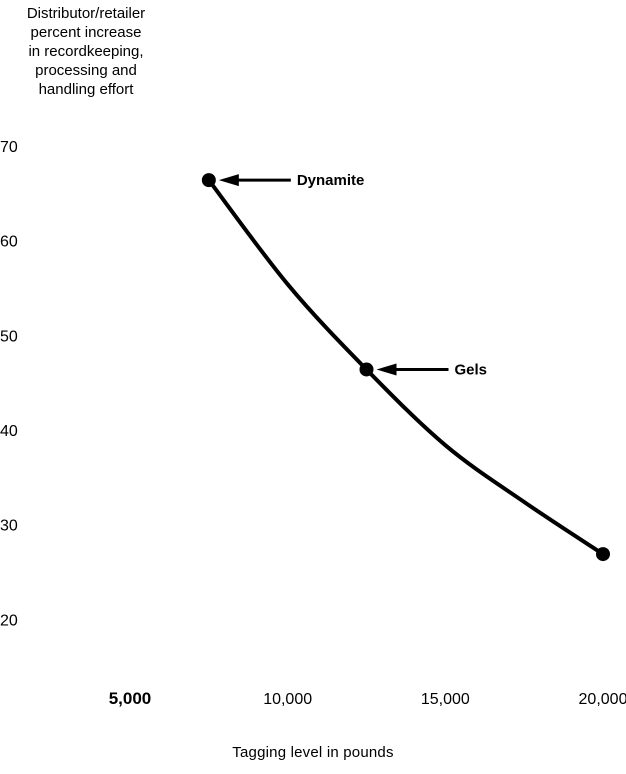 The width and height of the screenshot is (626, 774). Describe the element at coordinates (9, 620) in the screenshot. I see `y-tick-label: 20` at that location.